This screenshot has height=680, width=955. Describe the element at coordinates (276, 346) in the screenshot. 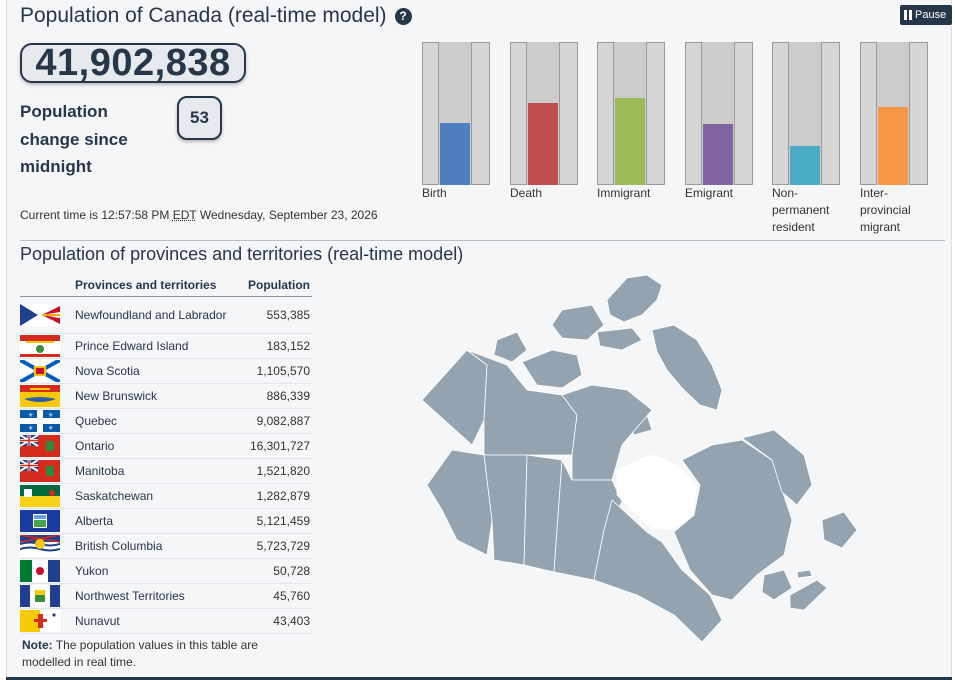

I see `province-population: 183,152` at that location.